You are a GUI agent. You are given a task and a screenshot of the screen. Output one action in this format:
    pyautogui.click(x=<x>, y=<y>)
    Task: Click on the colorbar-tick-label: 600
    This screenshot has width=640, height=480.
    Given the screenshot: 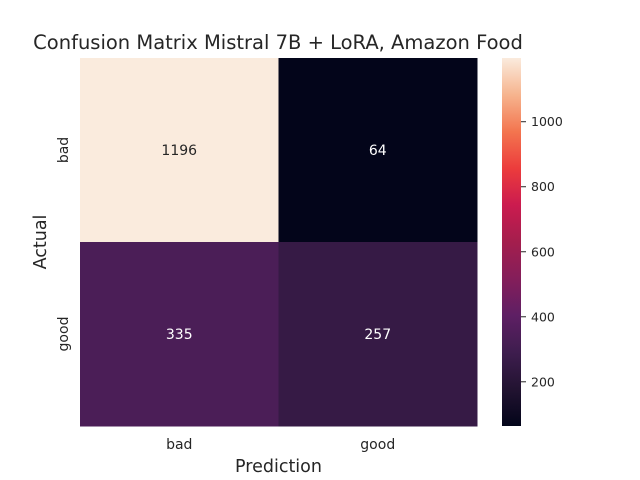 What is the action you would take?
    pyautogui.click(x=543, y=251)
    